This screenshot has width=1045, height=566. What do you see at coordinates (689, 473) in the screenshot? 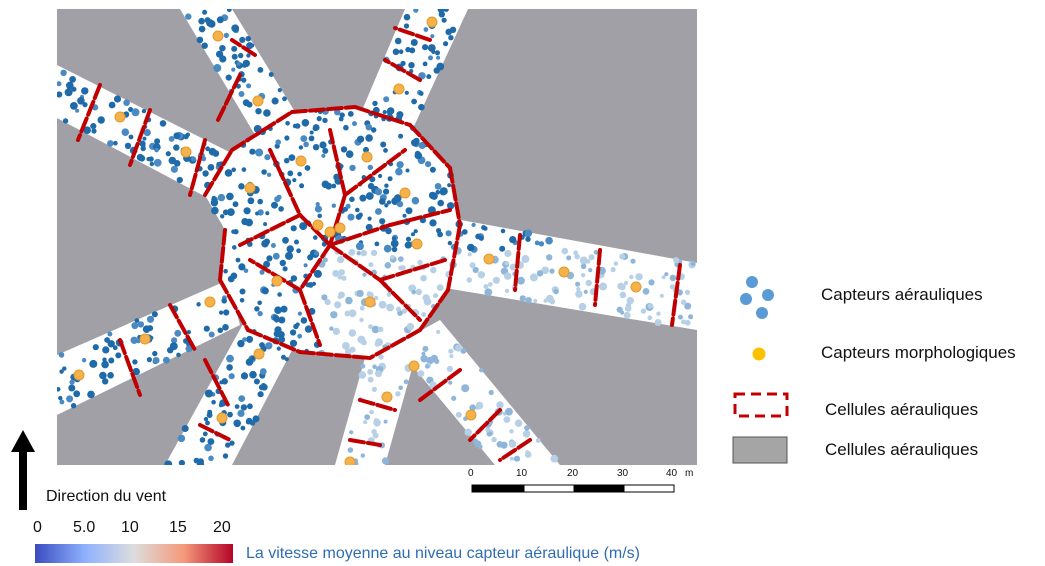
I see `scale-unit: m` at bounding box center [689, 473].